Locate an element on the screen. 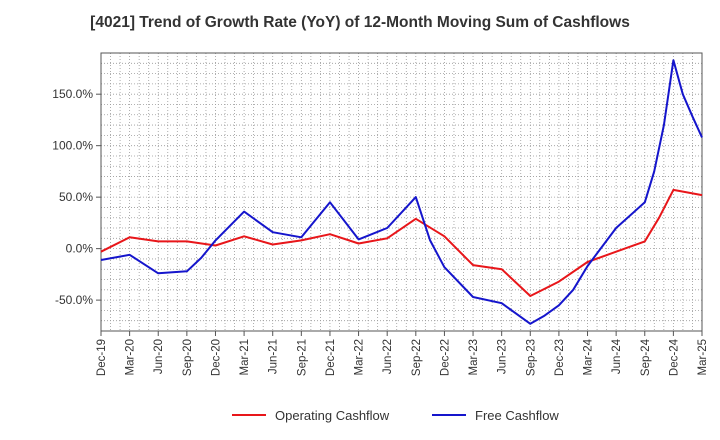  x-tick-label: Sep-21 is located at coordinates (302, 357).